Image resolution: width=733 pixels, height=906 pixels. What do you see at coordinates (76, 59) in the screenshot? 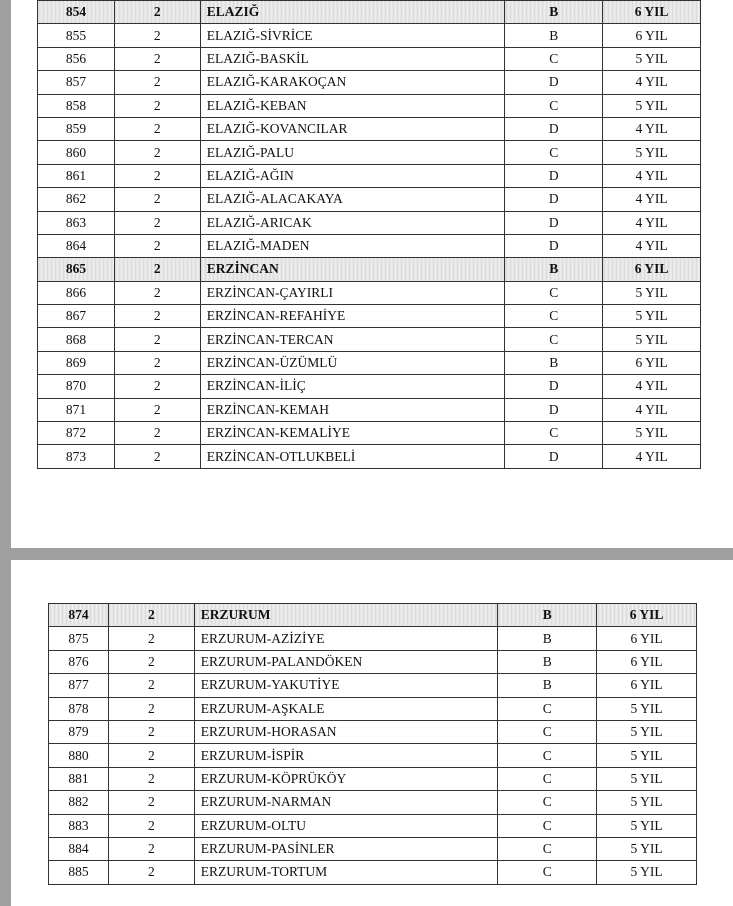
I see `no-cell: 856` at bounding box center [76, 59].